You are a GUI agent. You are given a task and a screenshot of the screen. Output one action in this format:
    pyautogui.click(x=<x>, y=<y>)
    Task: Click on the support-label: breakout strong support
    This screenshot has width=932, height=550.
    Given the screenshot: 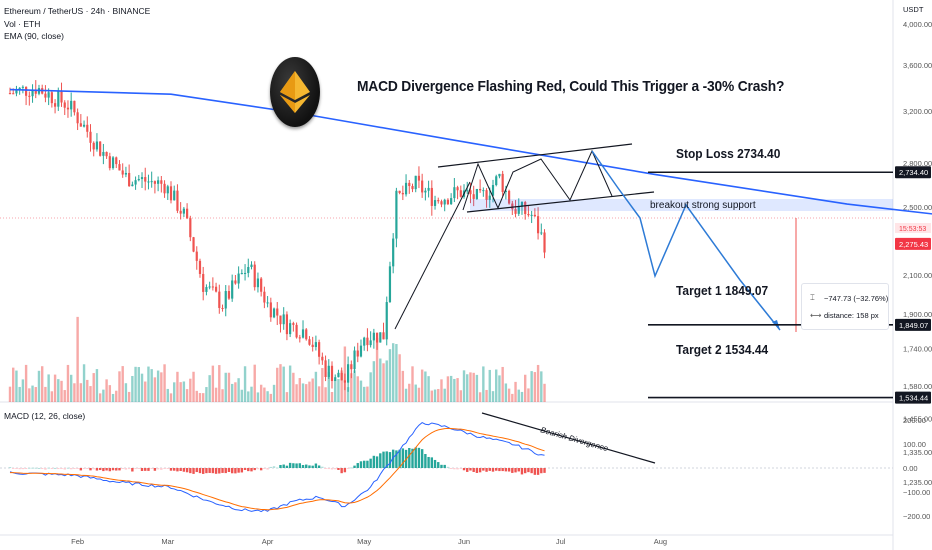 What is the action you would take?
    pyautogui.click(x=703, y=205)
    